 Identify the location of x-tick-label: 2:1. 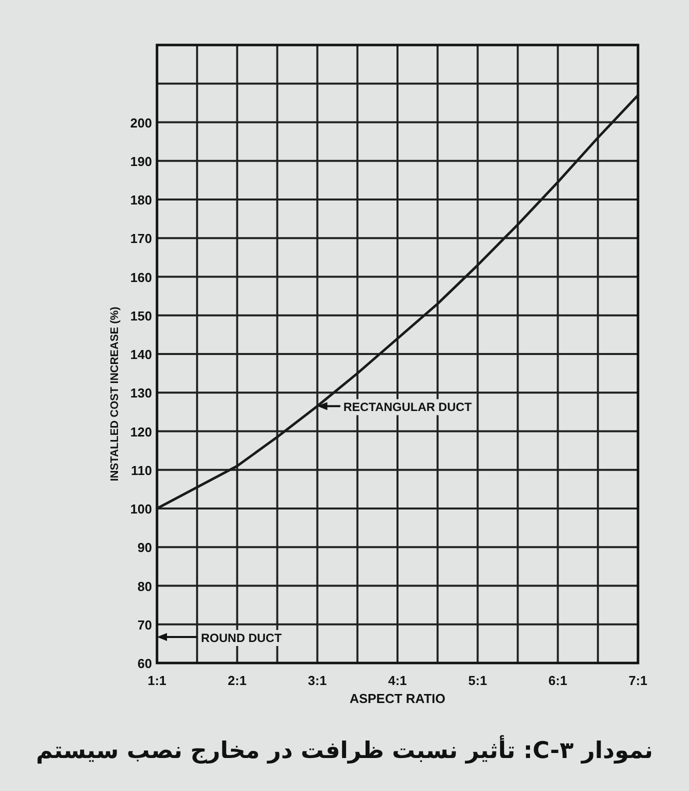
(237, 680).